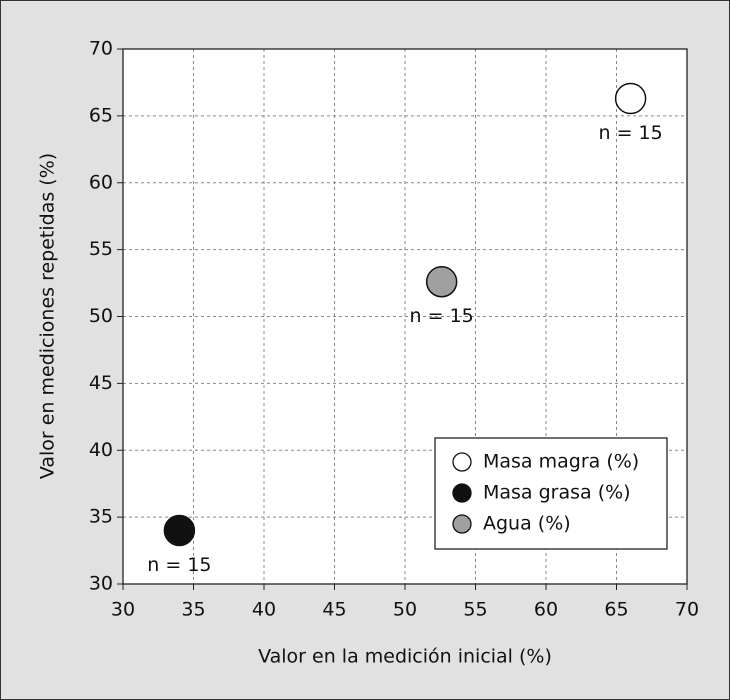 The width and height of the screenshot is (730, 700). What do you see at coordinates (687, 610) in the screenshot?
I see `x-tick-label: 70` at bounding box center [687, 610].